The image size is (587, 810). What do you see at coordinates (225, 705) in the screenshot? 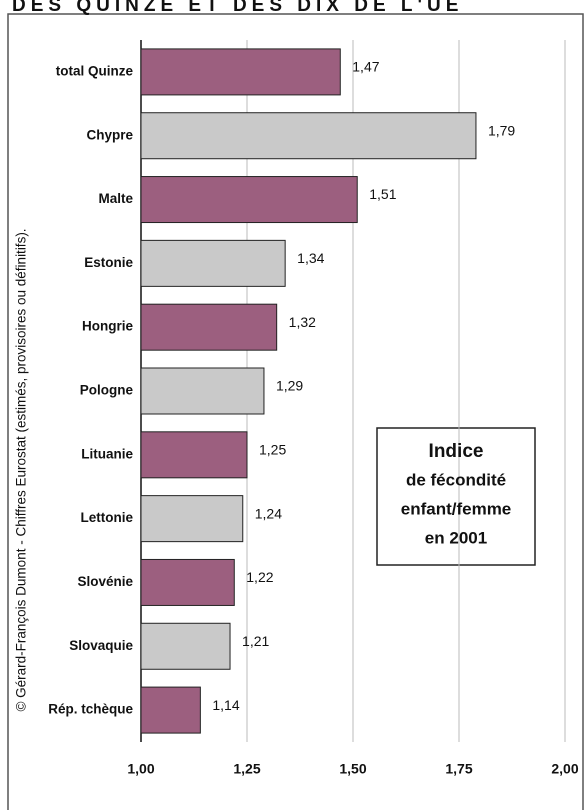
I see `value-label: 1,14` at bounding box center [225, 705].